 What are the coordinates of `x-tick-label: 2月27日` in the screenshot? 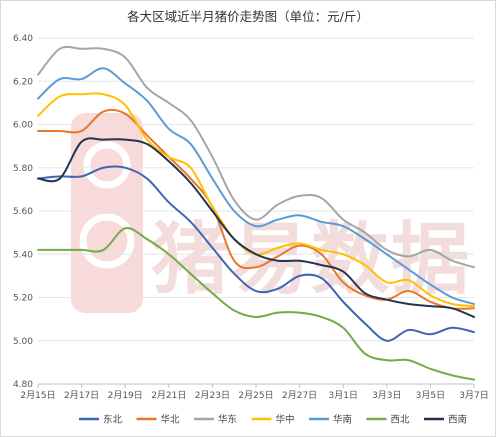 It's located at (299, 395).